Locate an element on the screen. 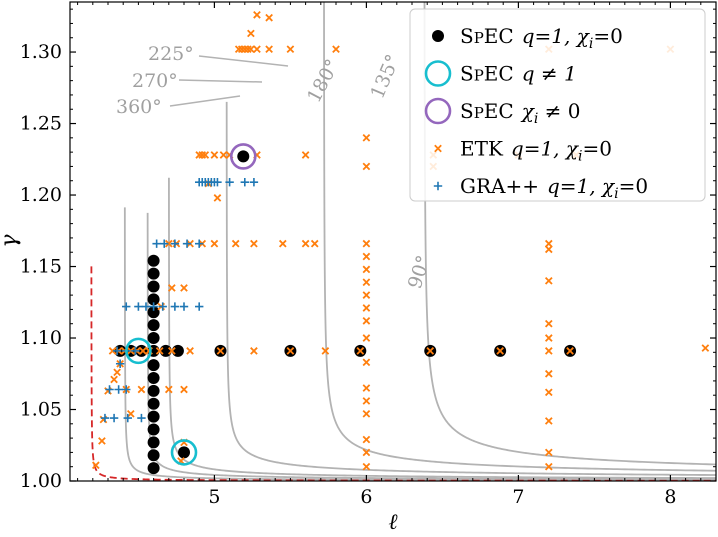  legend-label: GRA++ q=1, χi=0 is located at coordinates (554, 188).